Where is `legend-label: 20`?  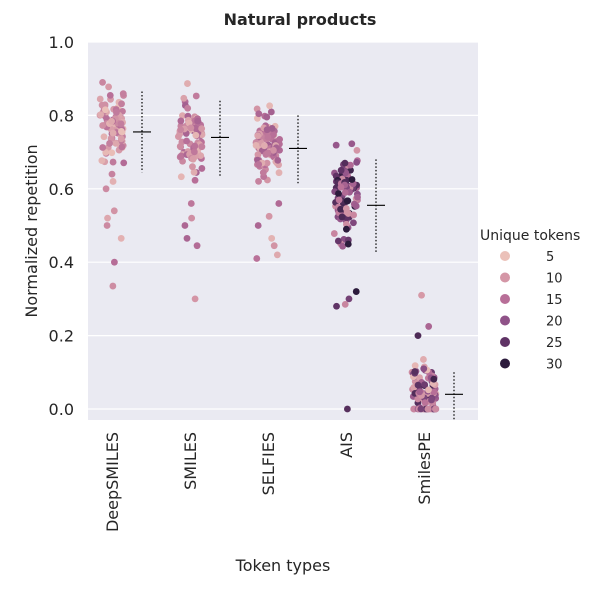
legend-label: 20 is located at coordinates (554, 322).